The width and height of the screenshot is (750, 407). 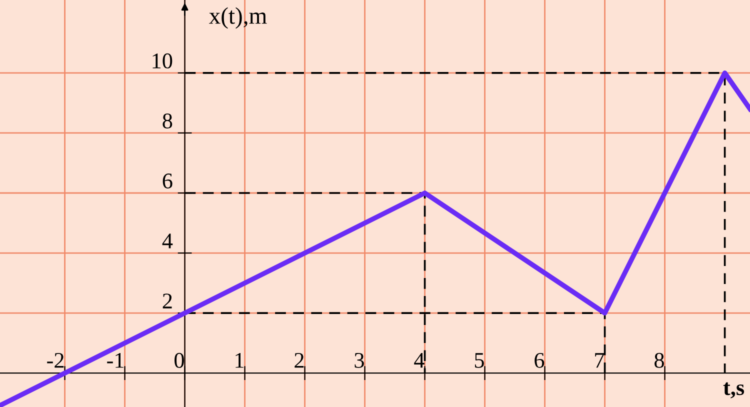 What do you see at coordinates (167, 241) in the screenshot?
I see `y-tick-label: 4` at bounding box center [167, 241].